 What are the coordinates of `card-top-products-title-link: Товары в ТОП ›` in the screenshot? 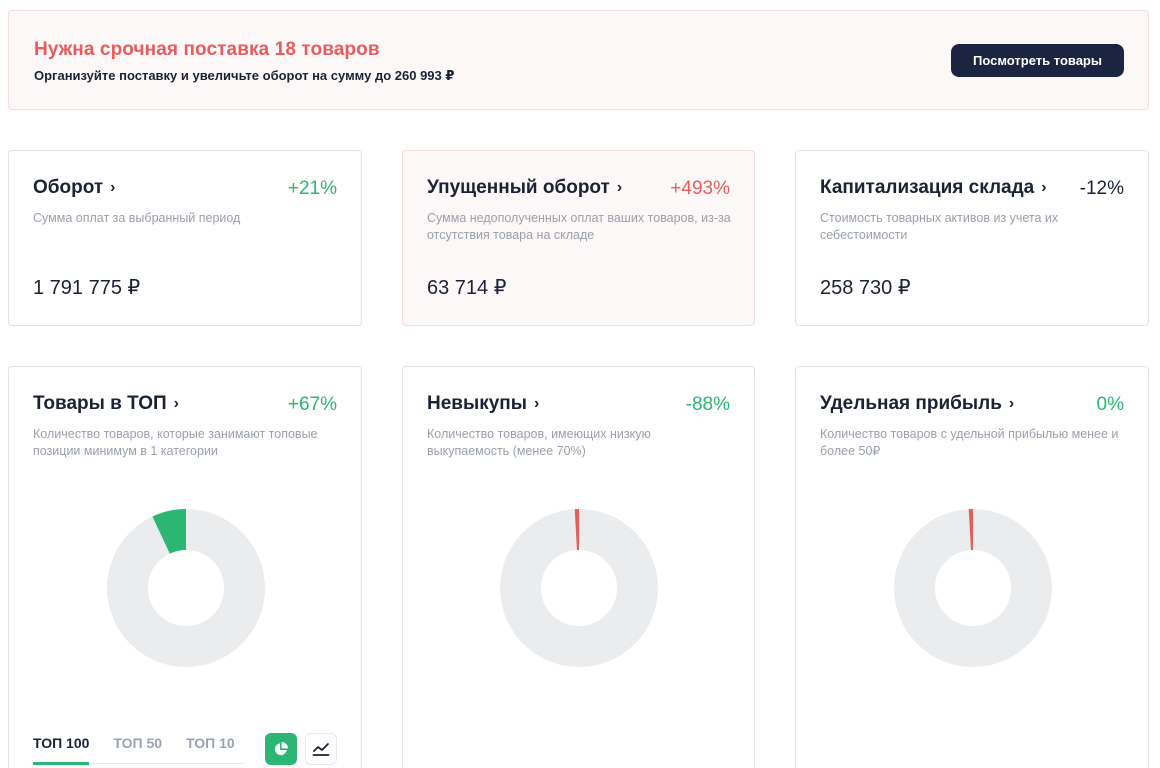 It's located at (106, 404).